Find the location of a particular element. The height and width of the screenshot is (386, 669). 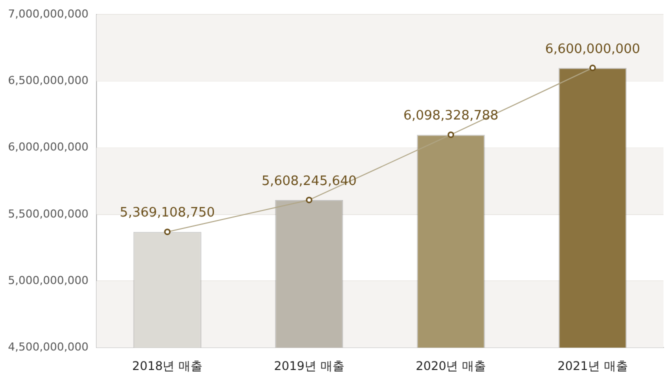

y-tick-label: 4,500,000,000 is located at coordinates (48, 347).